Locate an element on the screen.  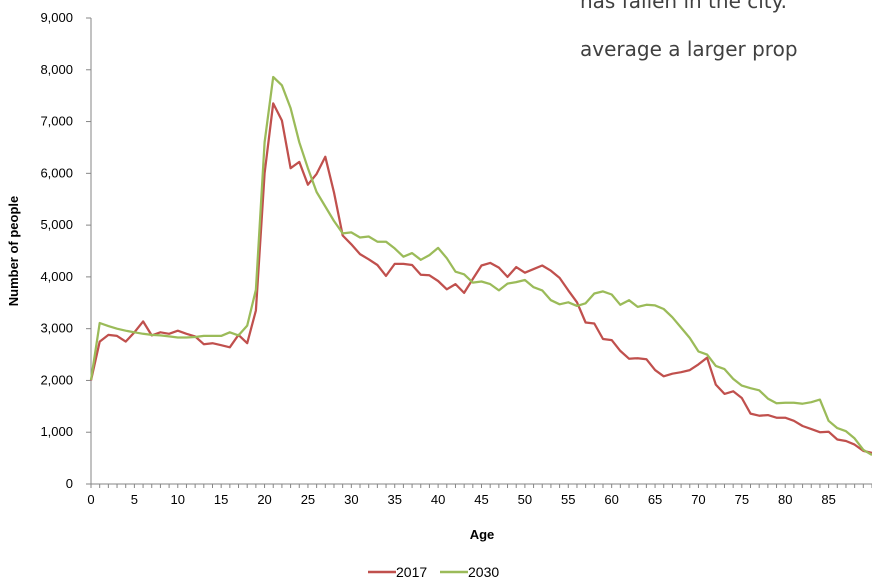
x-tick-label: 70 is located at coordinates (698, 499).